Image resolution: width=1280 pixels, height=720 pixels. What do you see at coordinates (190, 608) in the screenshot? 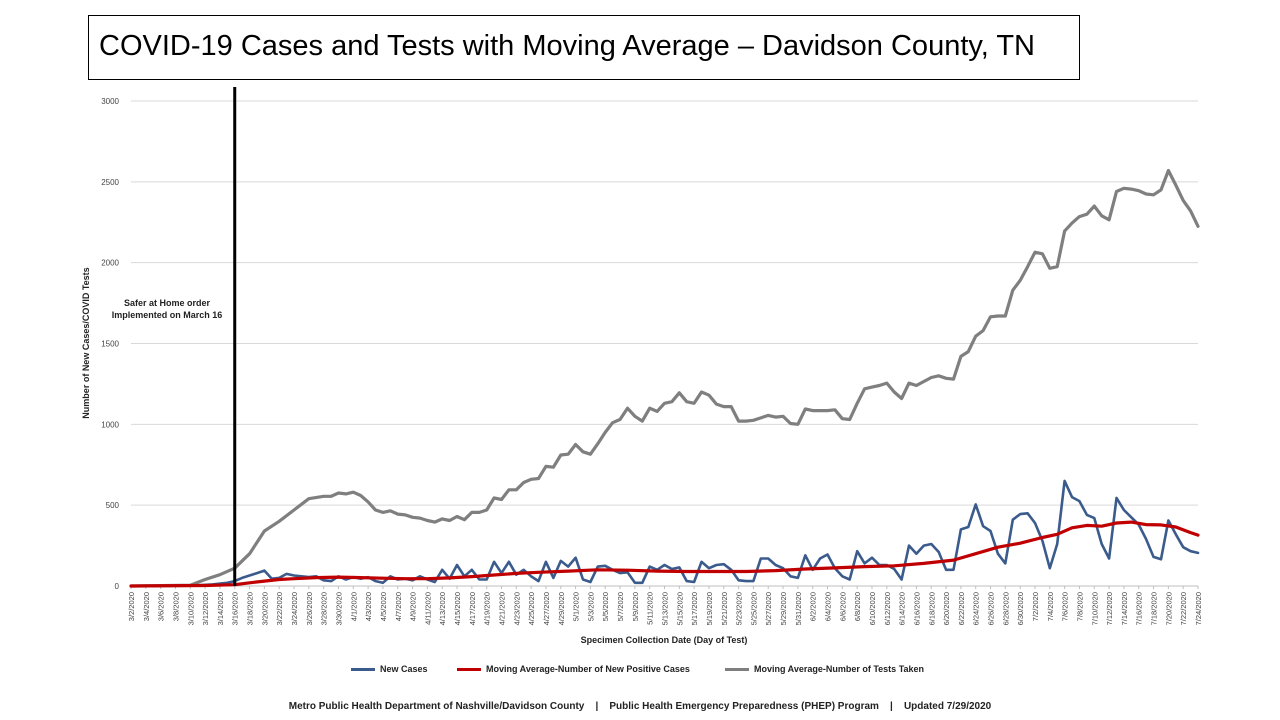
I see `x-tick-label: 3/10/2020` at bounding box center [190, 608].